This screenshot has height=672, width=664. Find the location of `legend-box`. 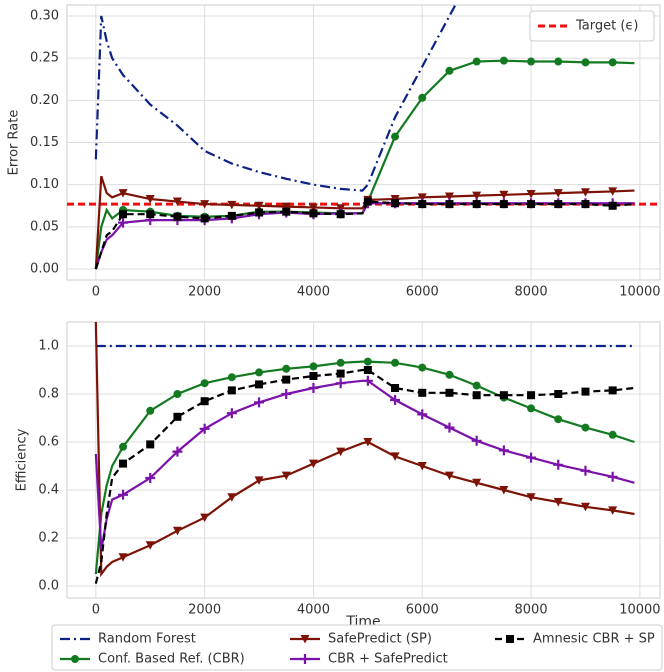

legend-box is located at coordinates (592, 26).